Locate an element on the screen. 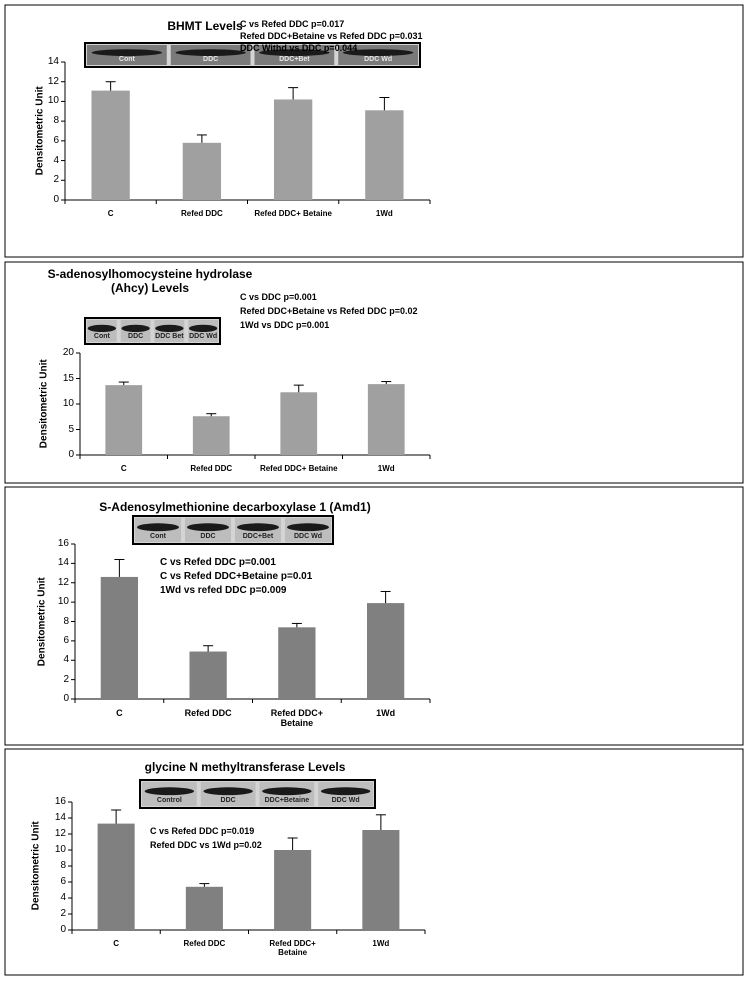 This screenshot has height=985, width=750. y-tick-label: 5 is located at coordinates (71, 429).